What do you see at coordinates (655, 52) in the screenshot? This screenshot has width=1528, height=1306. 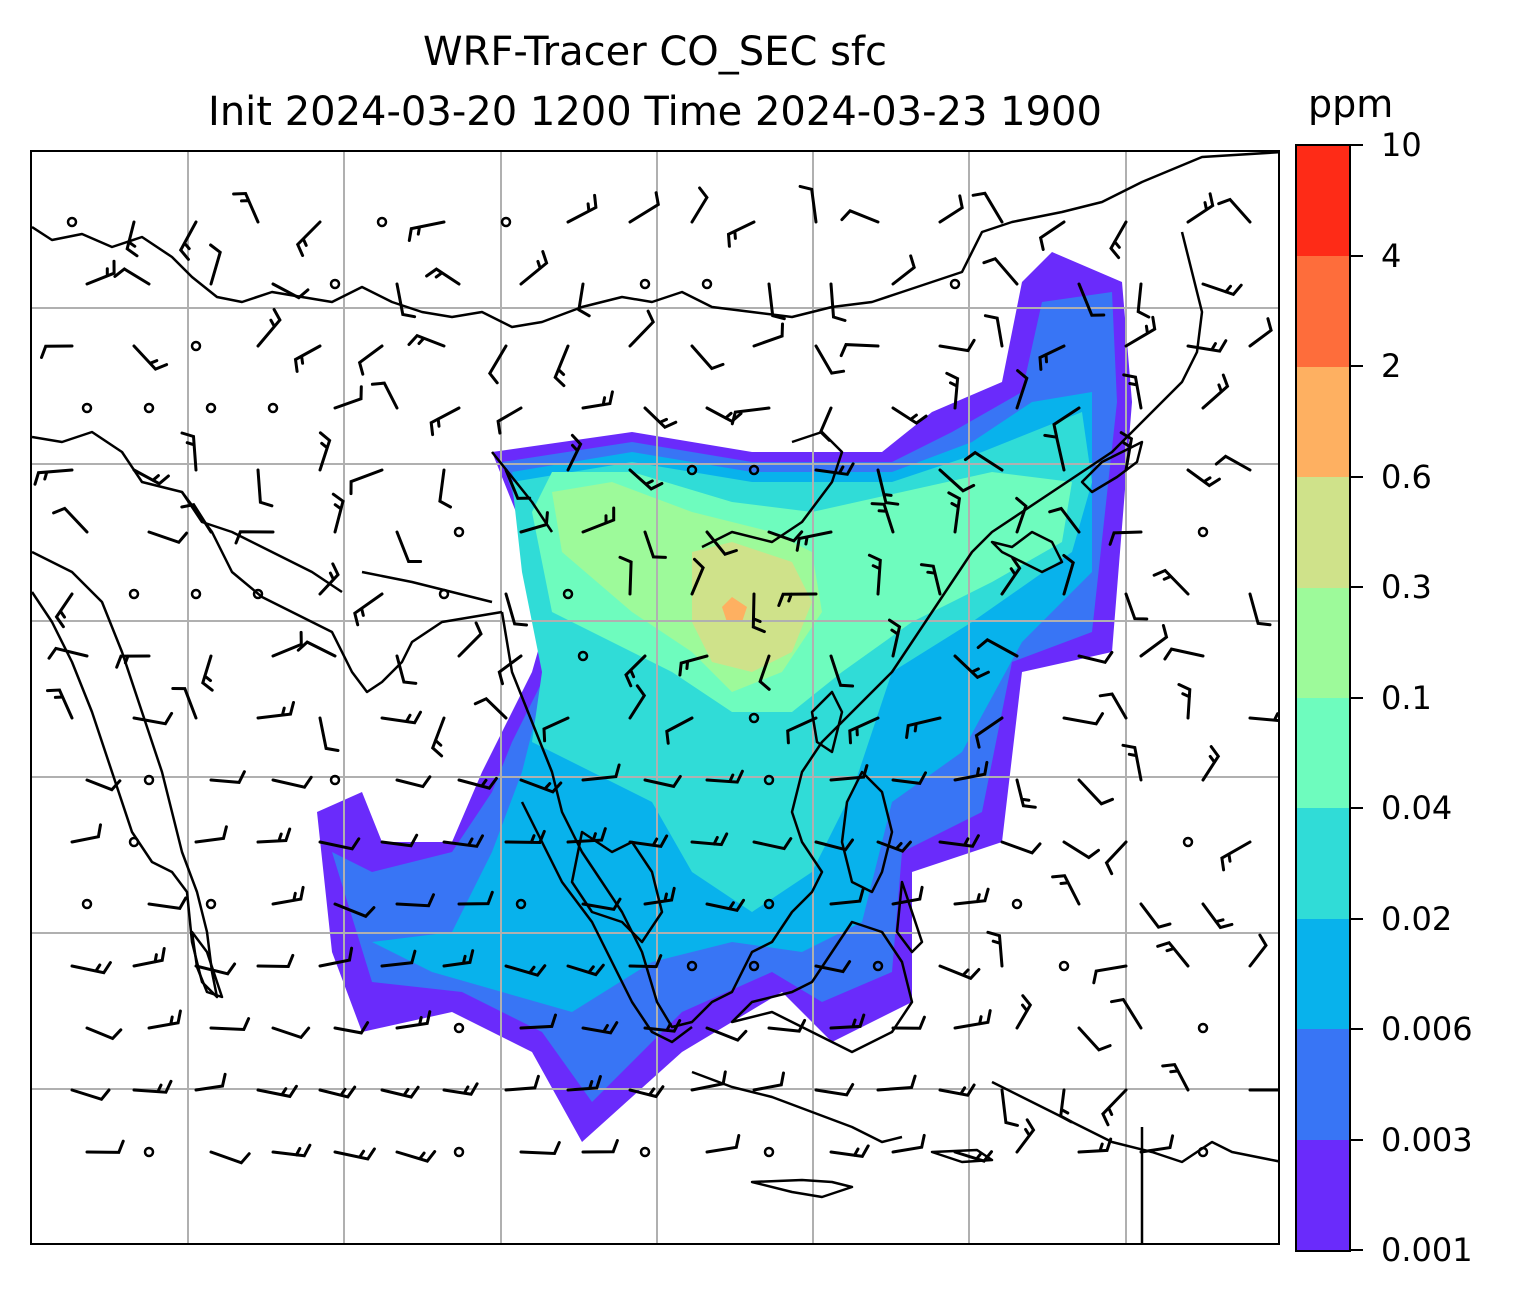 I see `chart-title: WRF-Tracer CO_SEC sfc` at bounding box center [655, 52].